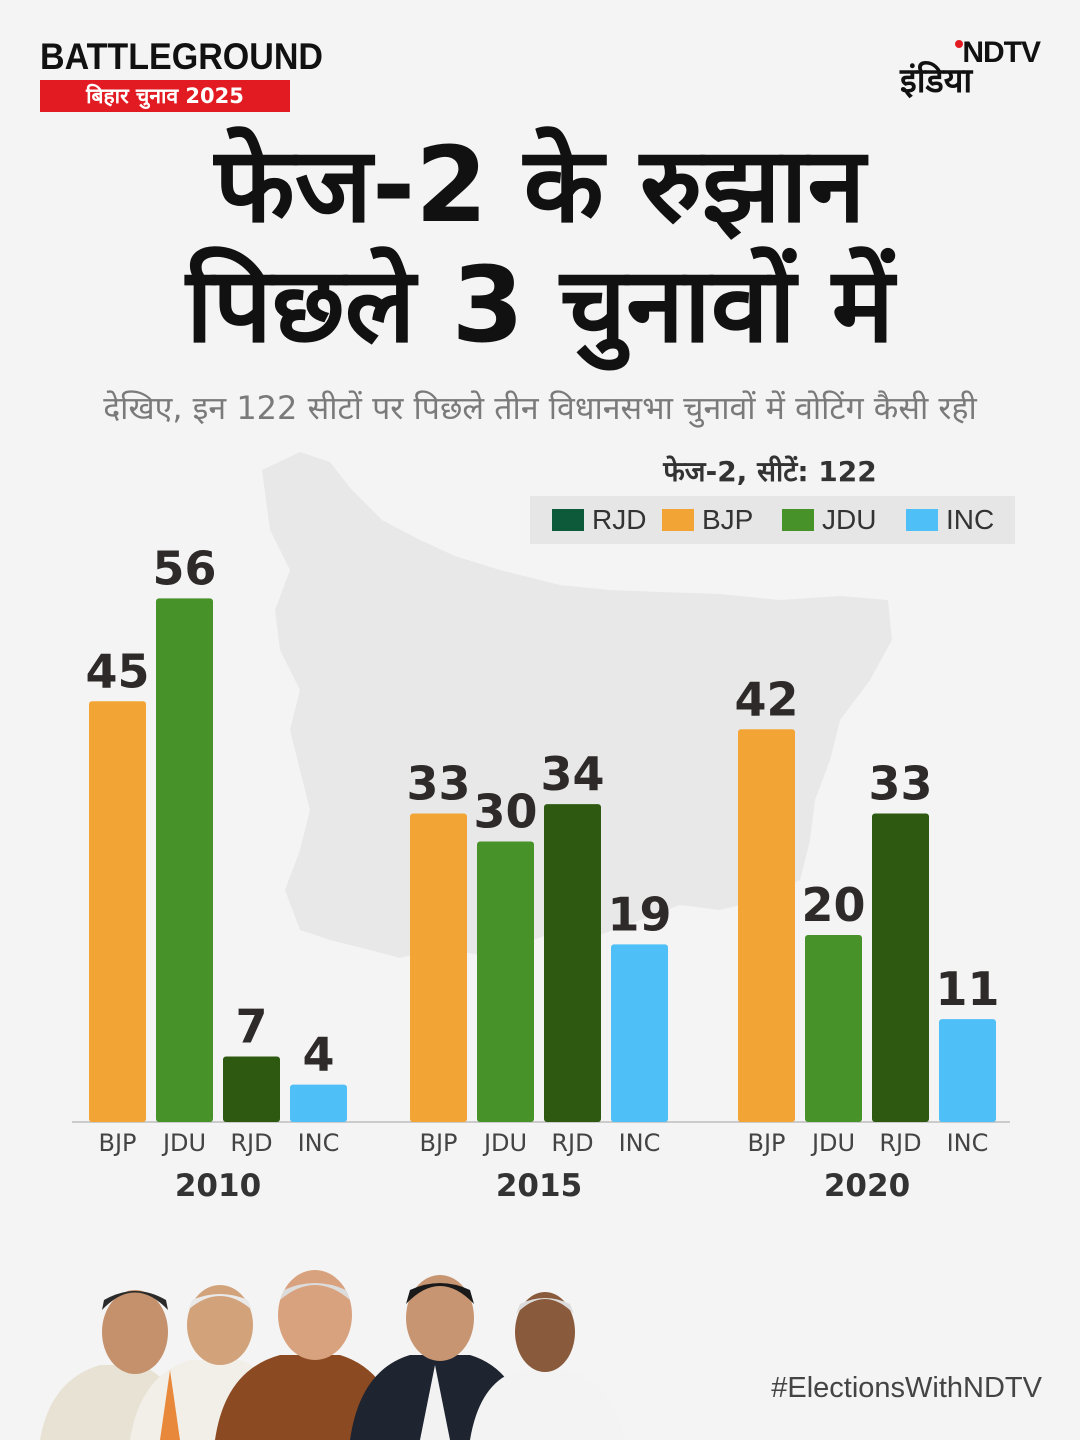 This screenshot has height=1440, width=1080. I want to click on bar-2010-bjp, so click(117, 911).